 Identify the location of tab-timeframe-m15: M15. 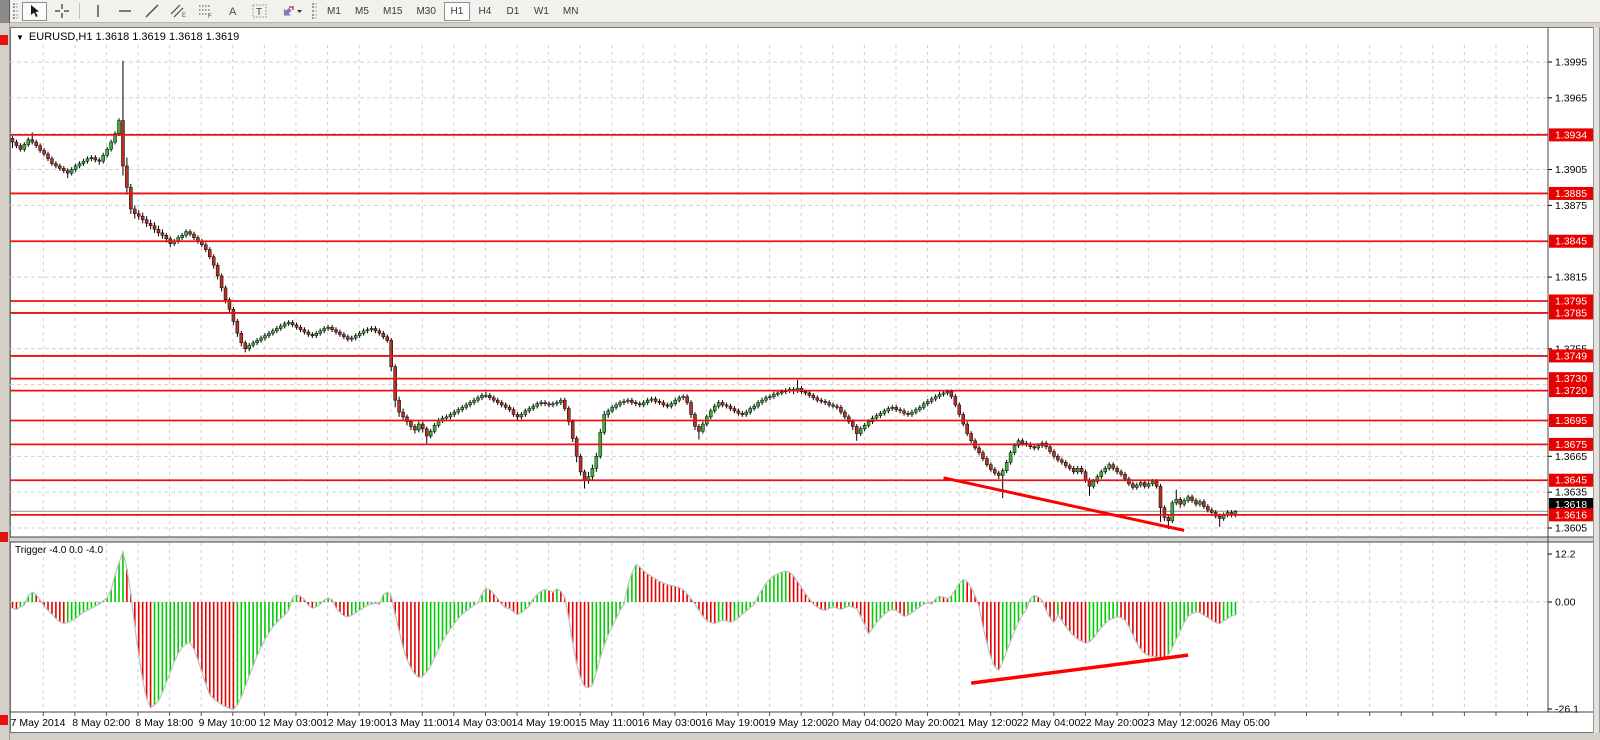
(393, 11).